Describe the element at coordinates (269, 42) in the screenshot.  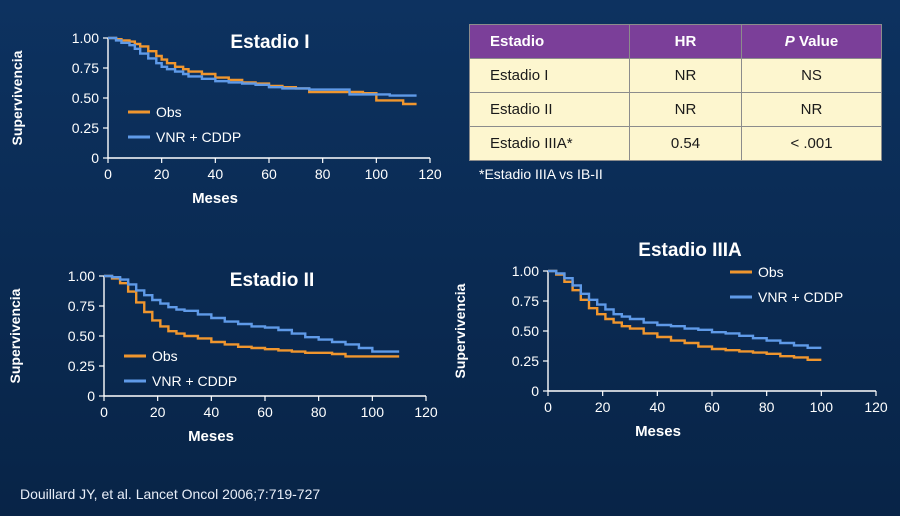
I see `chart-title: Estadio I` at that location.